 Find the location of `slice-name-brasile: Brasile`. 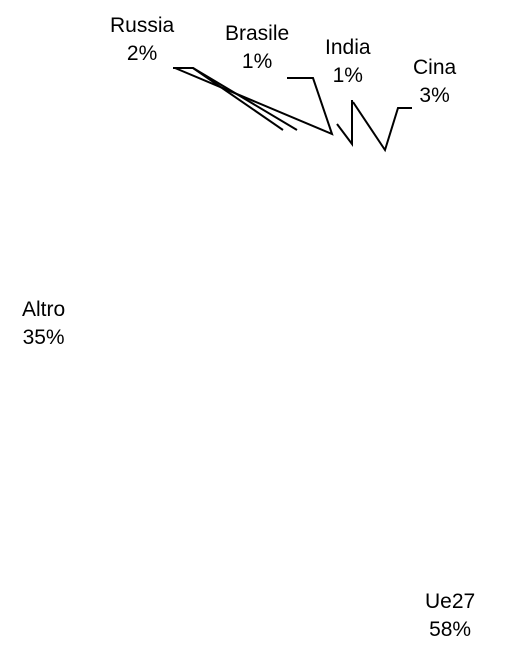

slice-name-brasile: Brasile is located at coordinates (257, 33).